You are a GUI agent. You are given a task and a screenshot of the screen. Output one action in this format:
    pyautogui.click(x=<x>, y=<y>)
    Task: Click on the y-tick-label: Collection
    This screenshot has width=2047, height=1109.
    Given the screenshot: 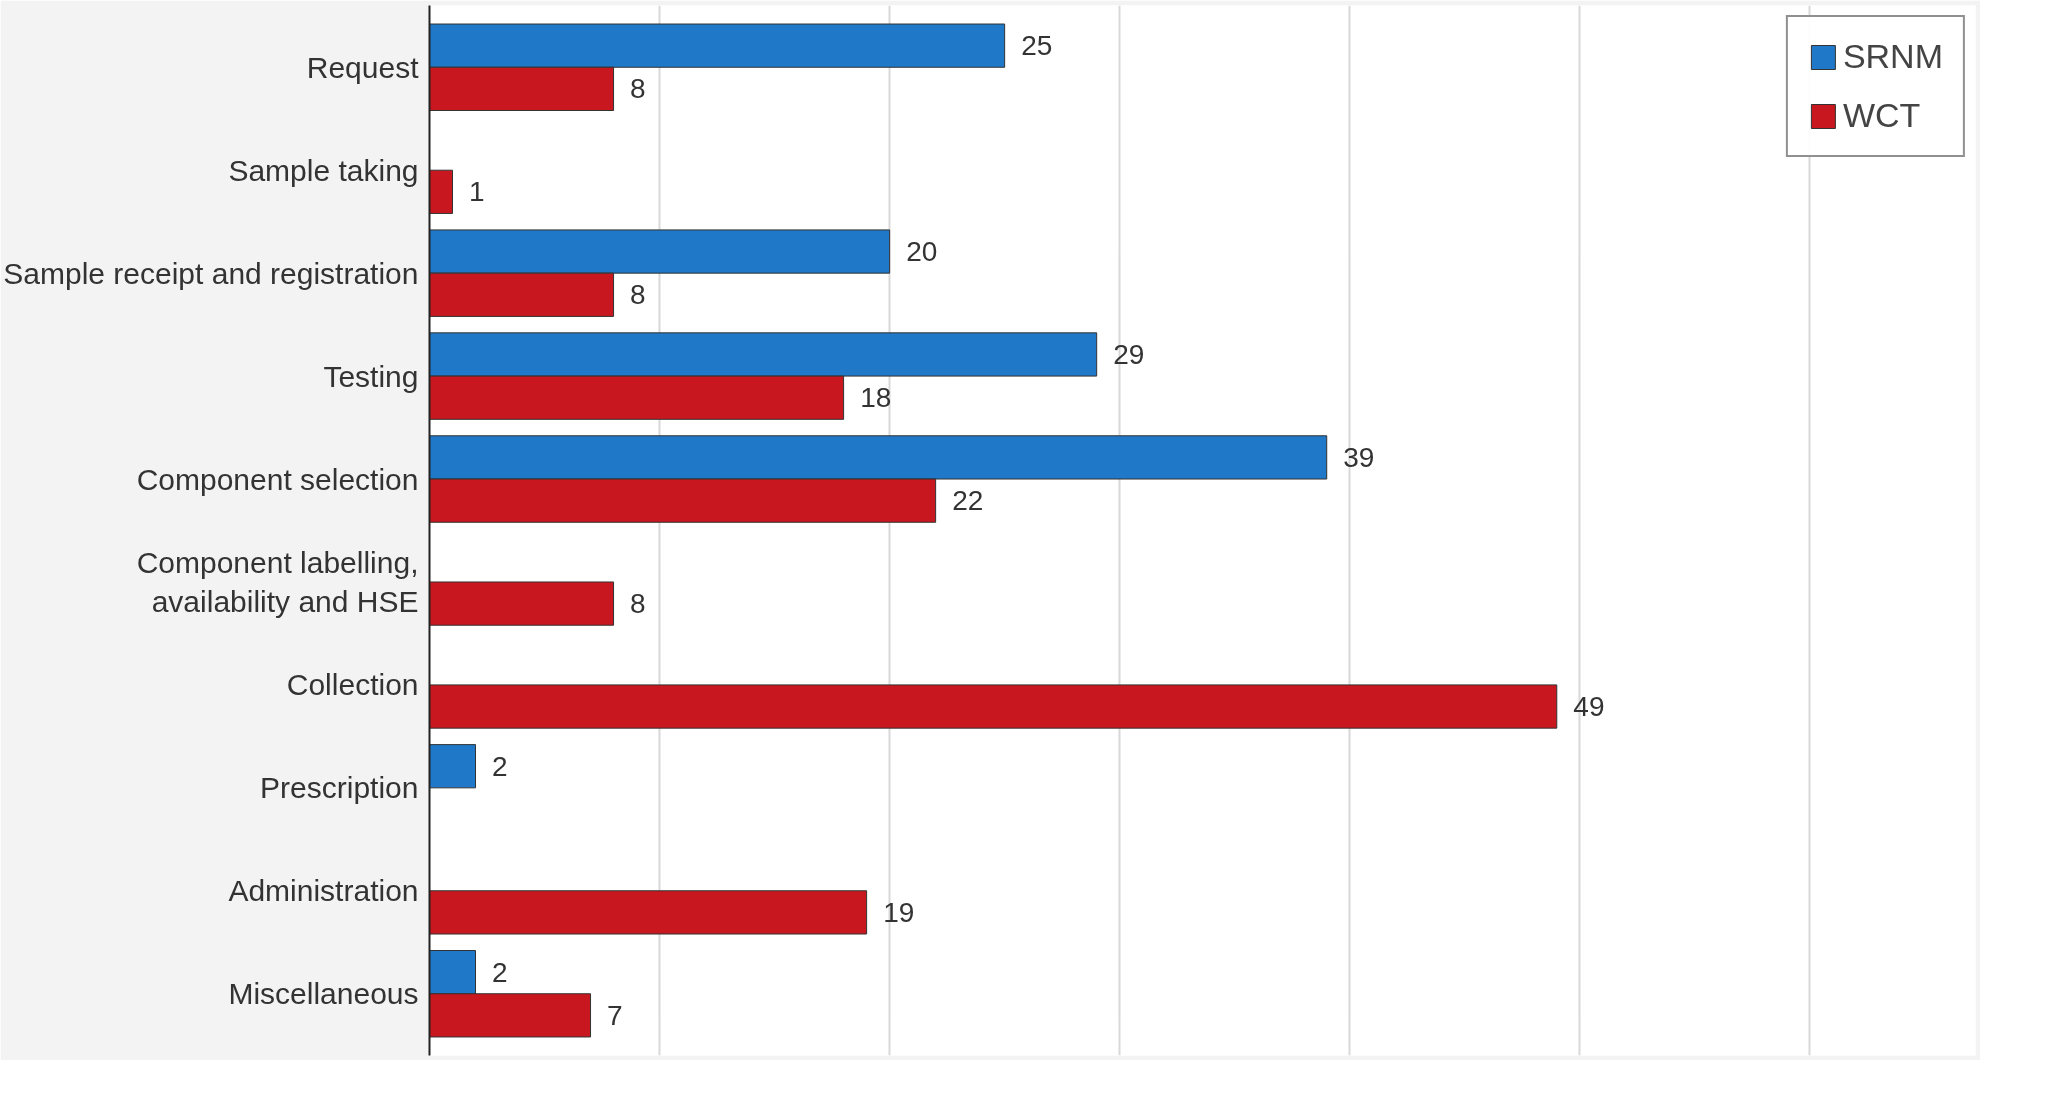 What is the action you would take?
    pyautogui.click(x=352, y=685)
    